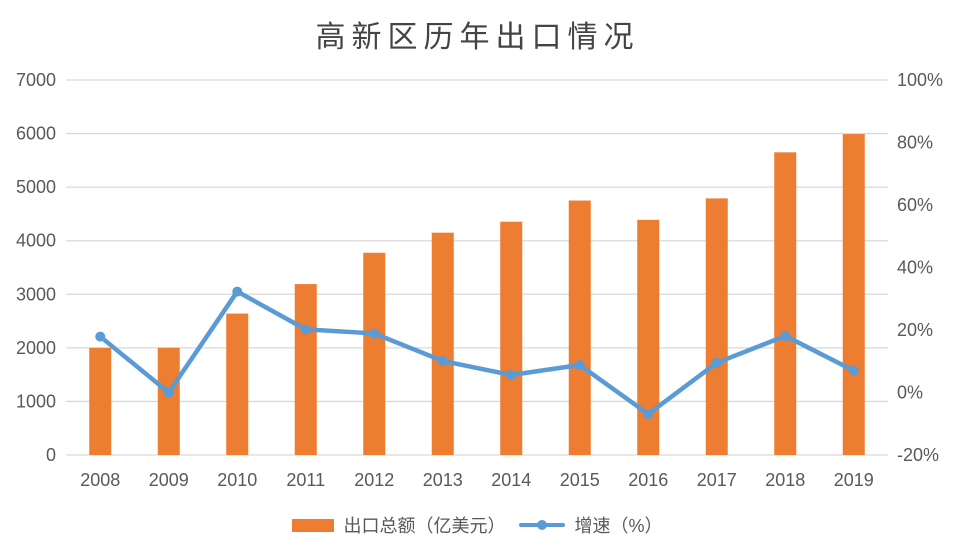  What do you see at coordinates (854, 480) in the screenshot?
I see `x-axis-tick-label: 2019` at bounding box center [854, 480].